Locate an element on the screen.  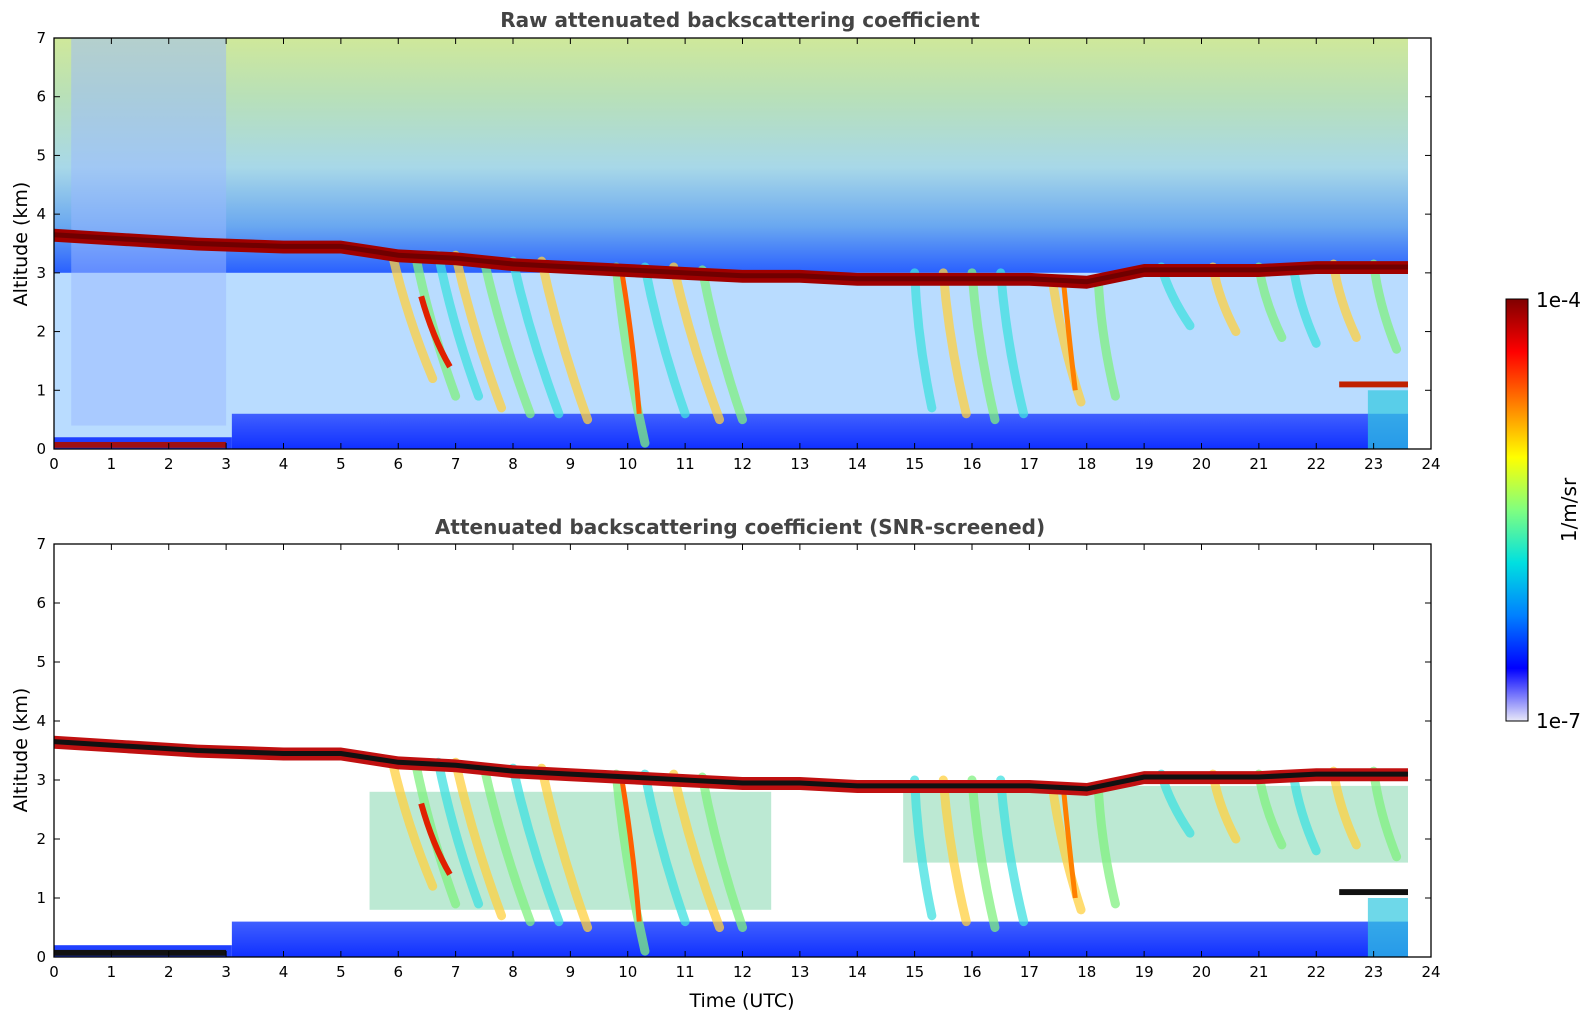
cloud-layer-core is located at coordinates (731, 258).